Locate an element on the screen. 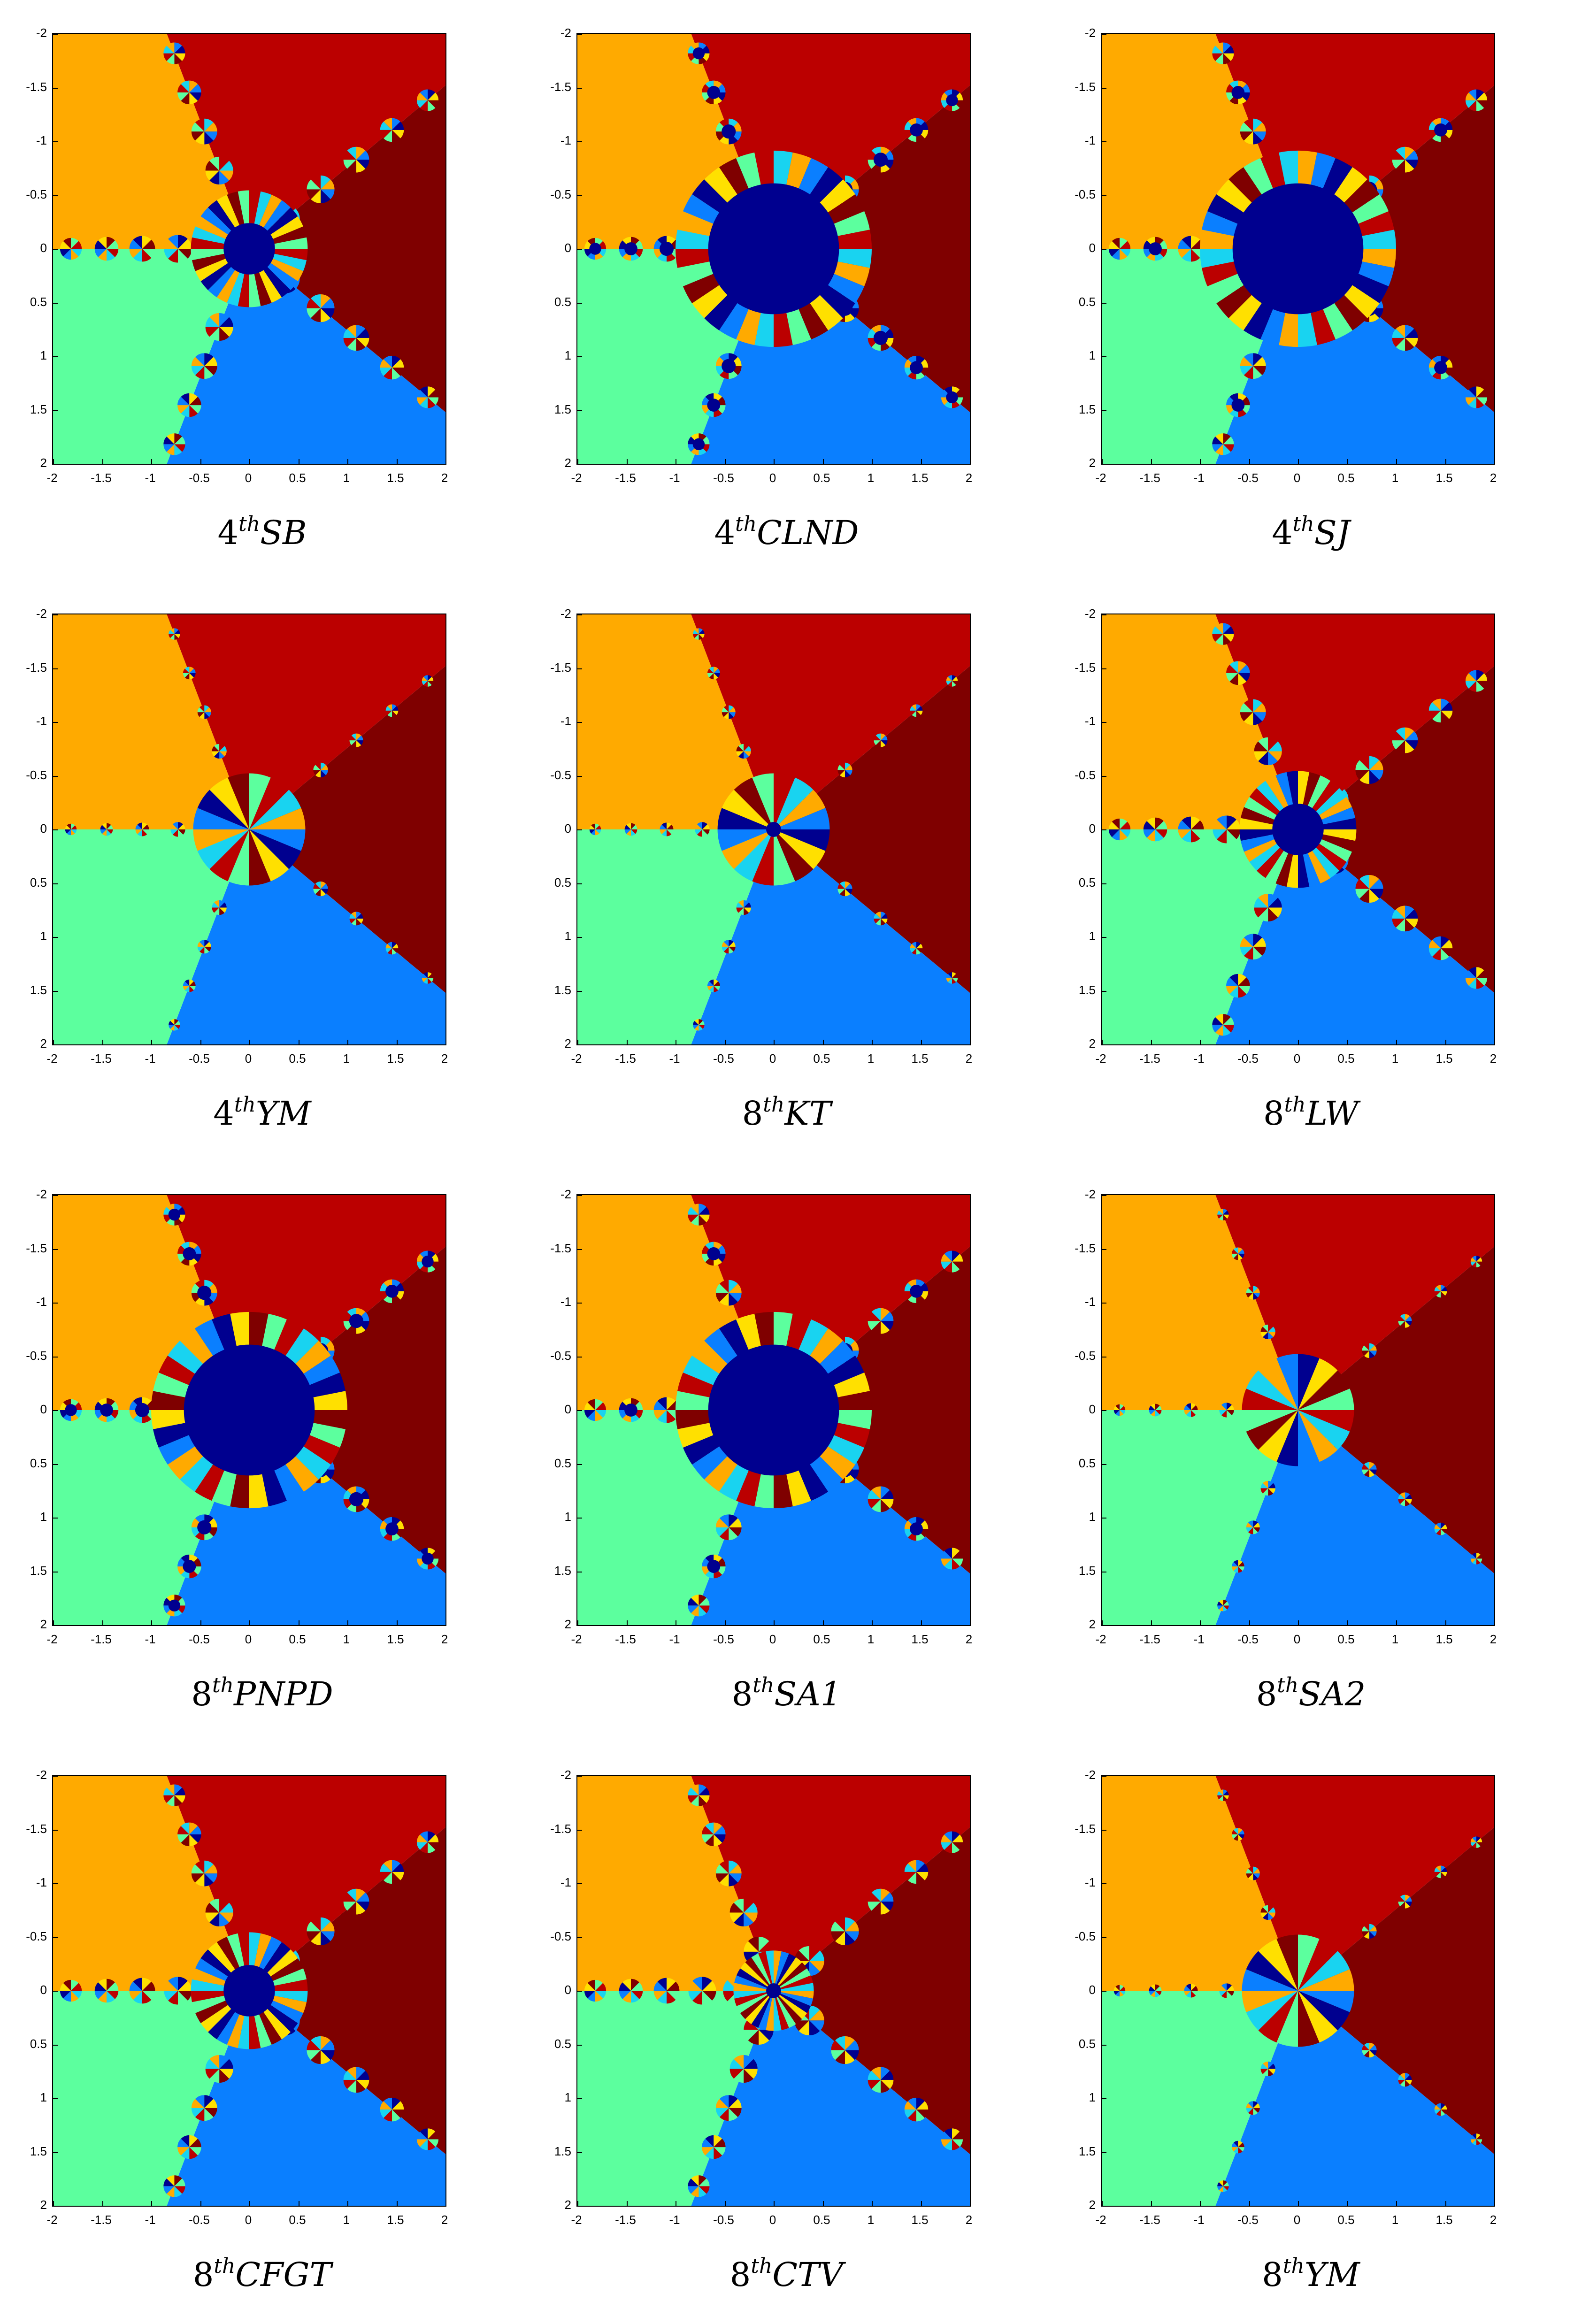 This screenshot has height=2324, width=1574. caption-method: CTV is located at coordinates (808, 2274).